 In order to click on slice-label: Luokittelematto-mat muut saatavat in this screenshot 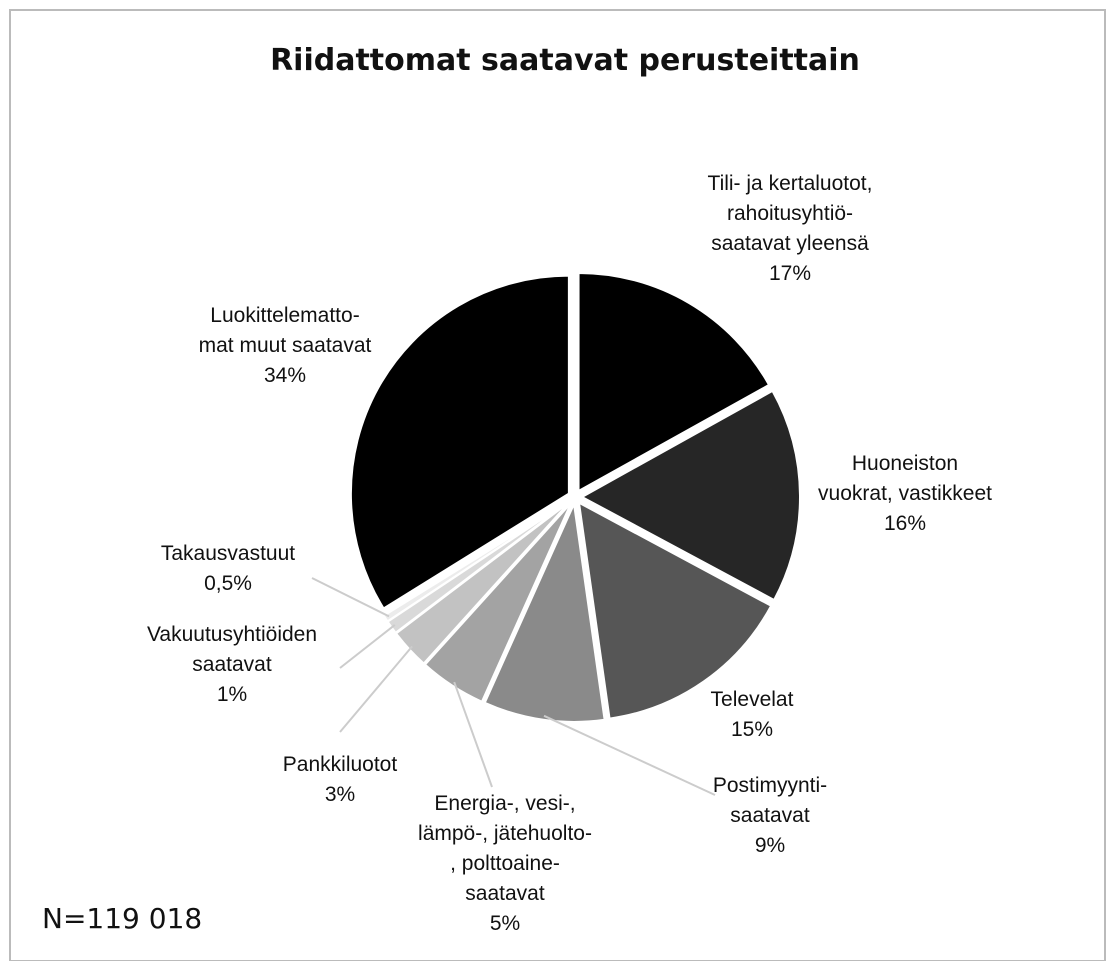, I will do `click(285, 330)`.